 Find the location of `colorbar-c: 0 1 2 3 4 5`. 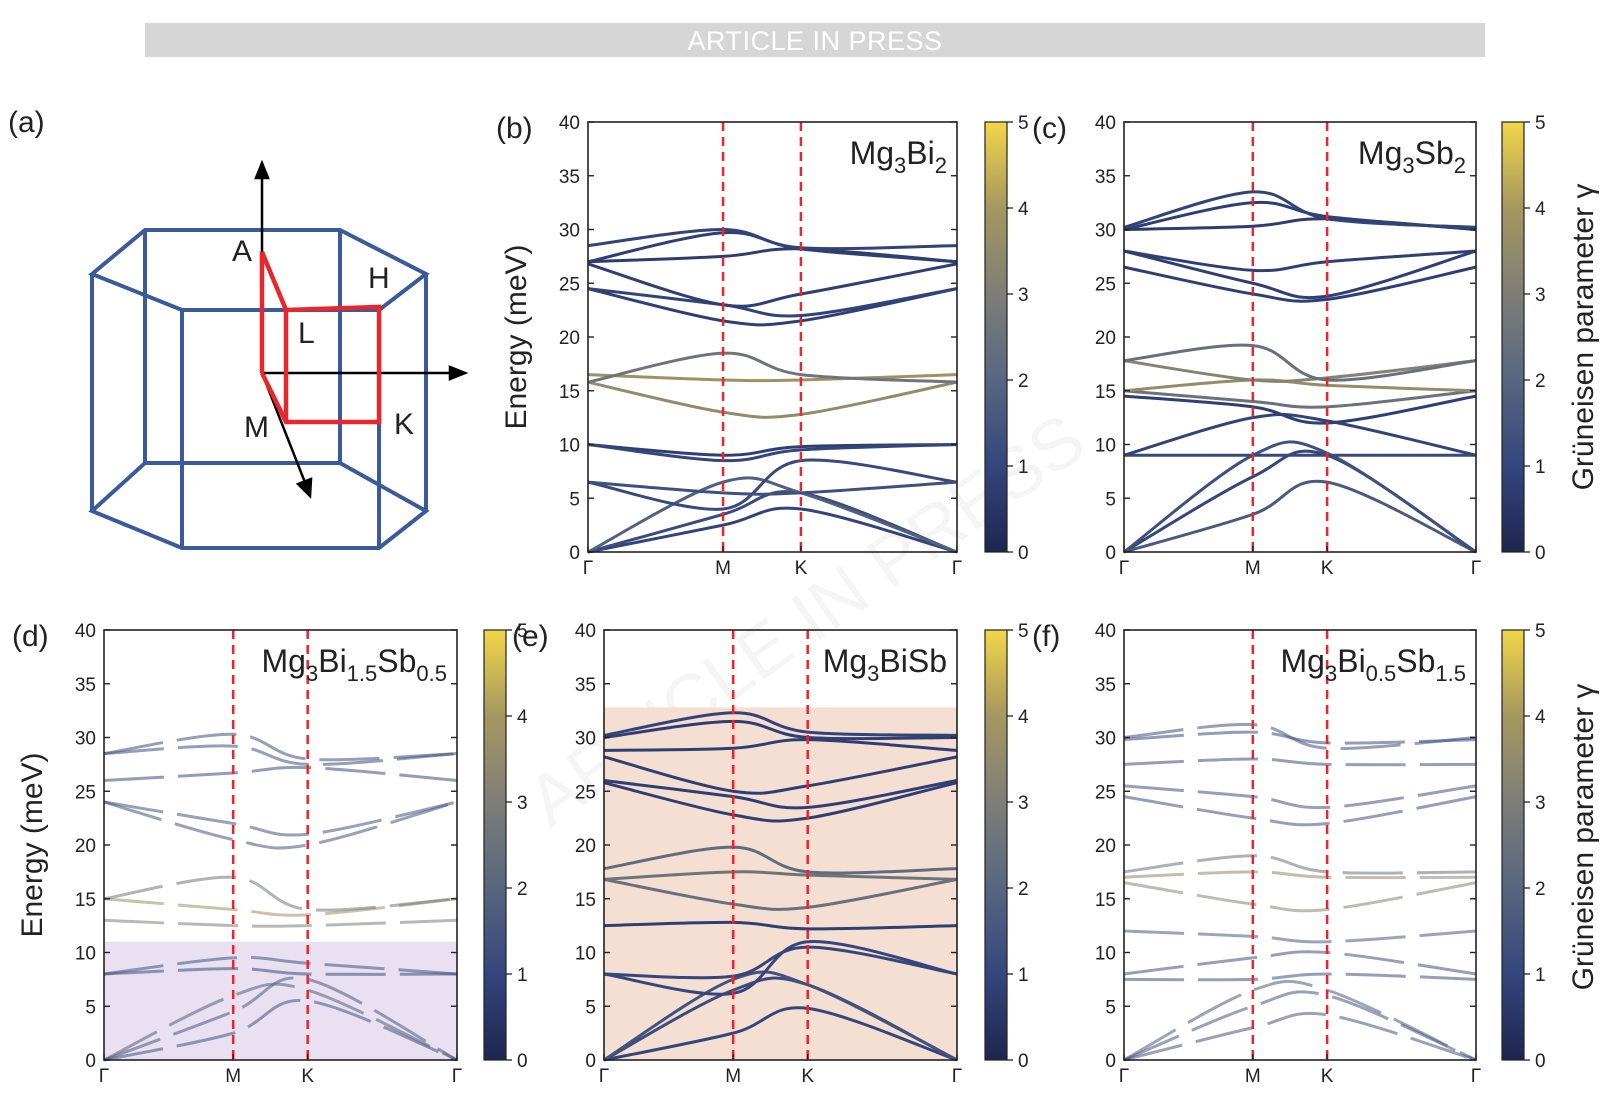

colorbar-c: 0 1 2 3 4 5 is located at coordinates (1523, 338).